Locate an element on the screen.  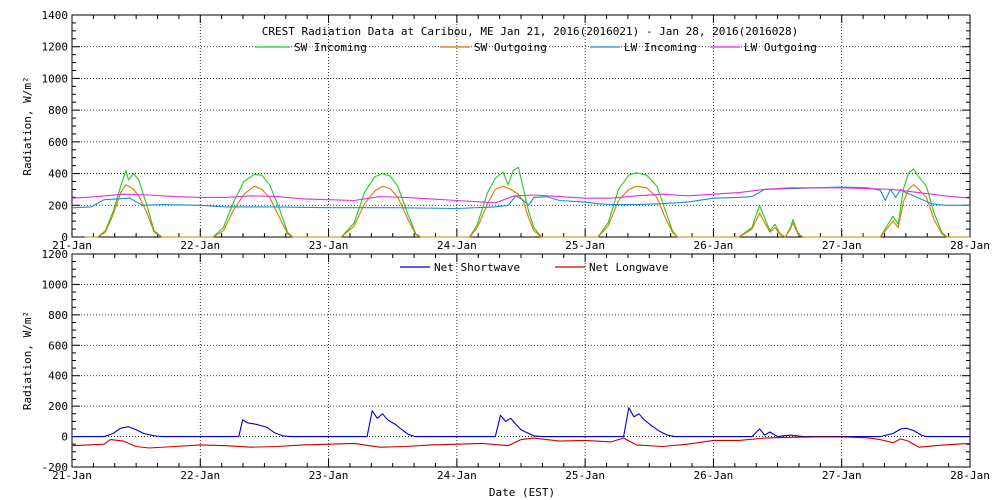
series-line-lw-incoming is located at coordinates (520, 198).